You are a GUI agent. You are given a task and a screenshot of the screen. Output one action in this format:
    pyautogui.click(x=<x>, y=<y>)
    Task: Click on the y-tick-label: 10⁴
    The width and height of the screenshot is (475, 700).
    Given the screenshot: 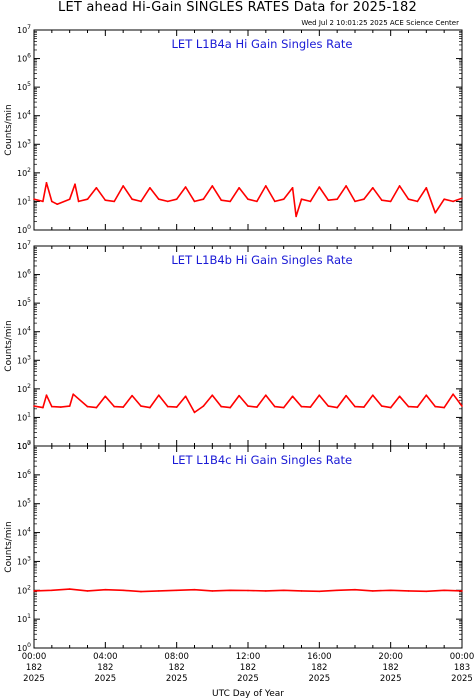 What is the action you would take?
    pyautogui.click(x=24, y=532)
    